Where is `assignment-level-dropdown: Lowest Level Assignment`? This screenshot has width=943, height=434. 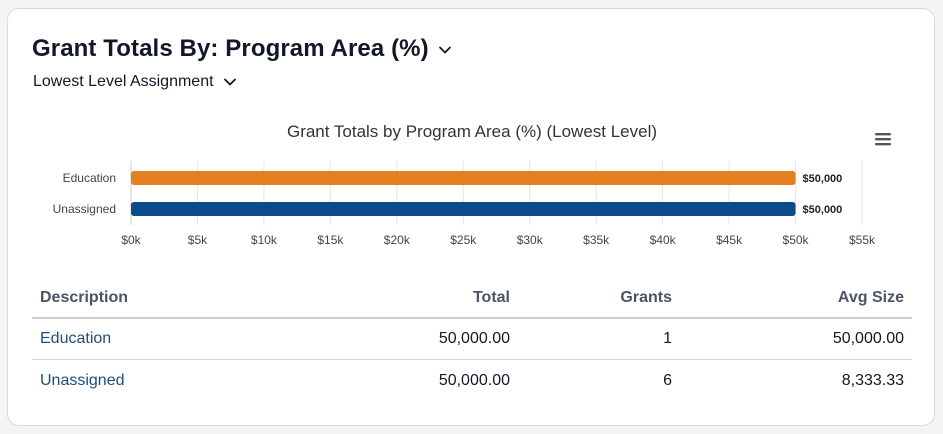 assignment-level-dropdown: Lowest Level Assignment is located at coordinates (135, 82).